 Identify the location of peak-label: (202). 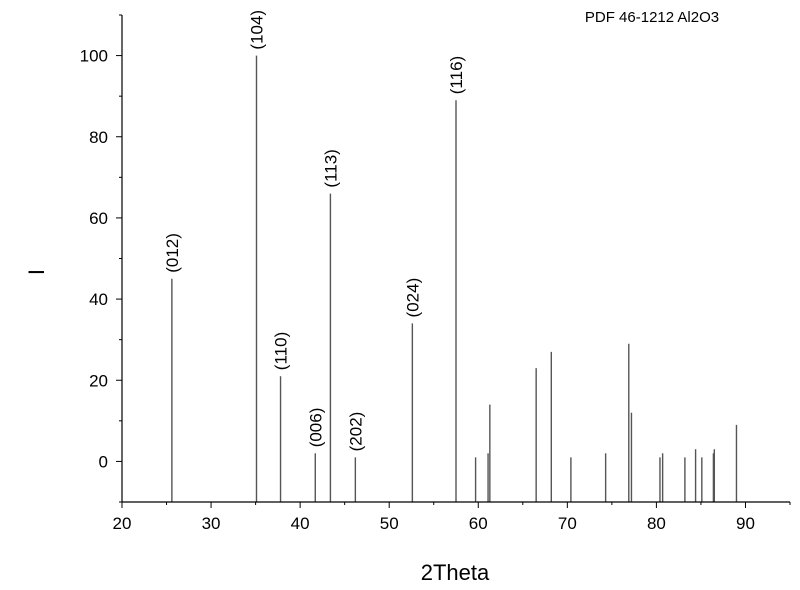
(355, 432).